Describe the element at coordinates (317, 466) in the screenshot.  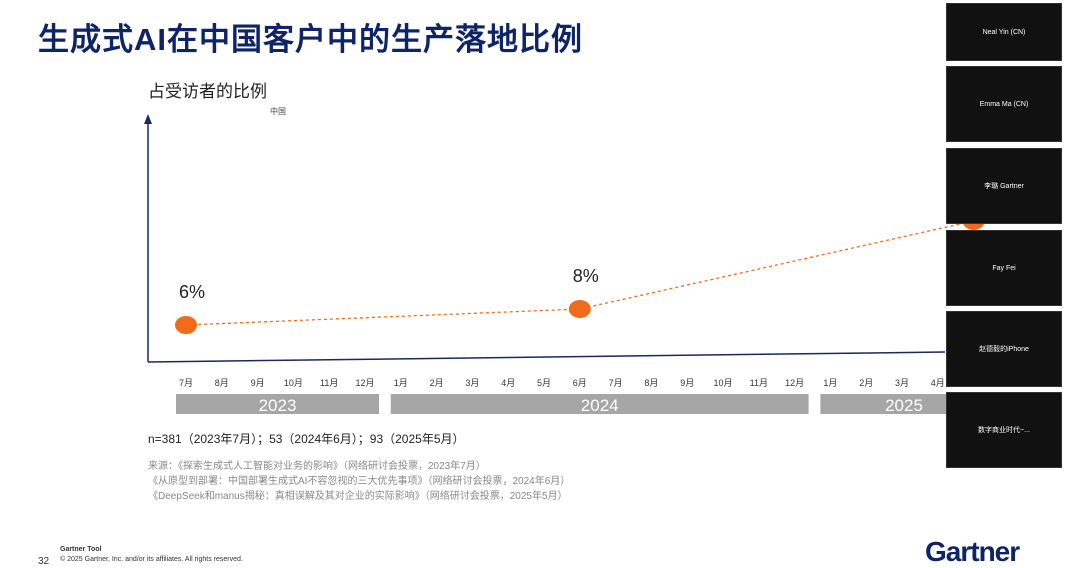
I see `source-line: 来源：《探索生成式人工智能对业务的影响》（网络研讨会投票，2023年7月）` at that location.